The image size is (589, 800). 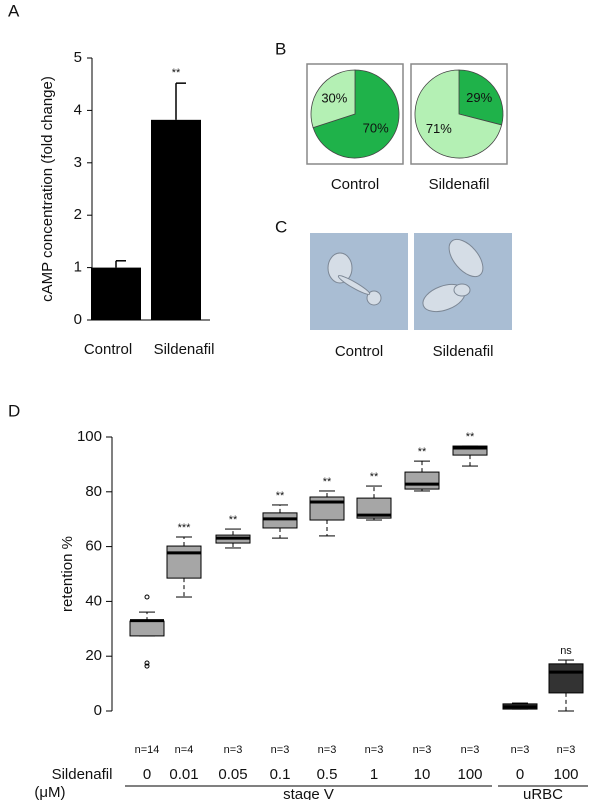 What do you see at coordinates (78, 109) in the screenshot?
I see `y-tick-label: 4` at bounding box center [78, 109].